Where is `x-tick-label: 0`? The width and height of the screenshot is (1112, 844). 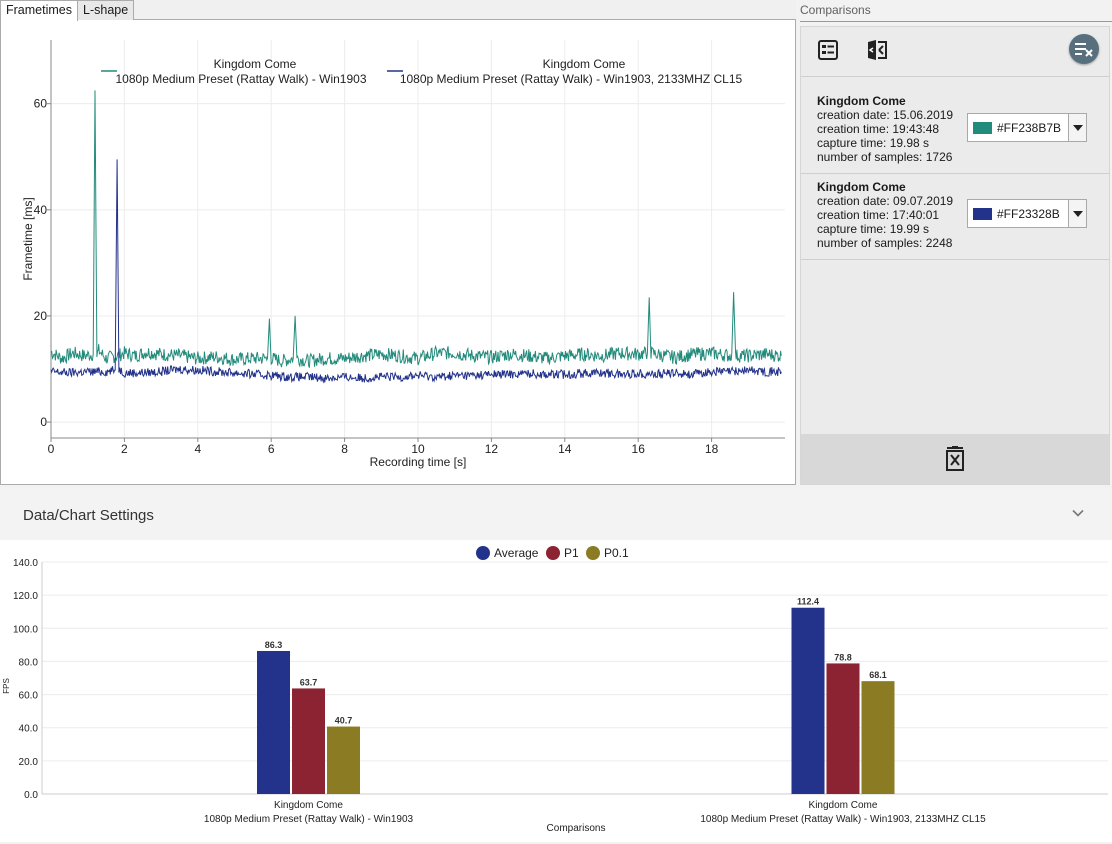
x-tick-label: 0 is located at coordinates (51, 449).